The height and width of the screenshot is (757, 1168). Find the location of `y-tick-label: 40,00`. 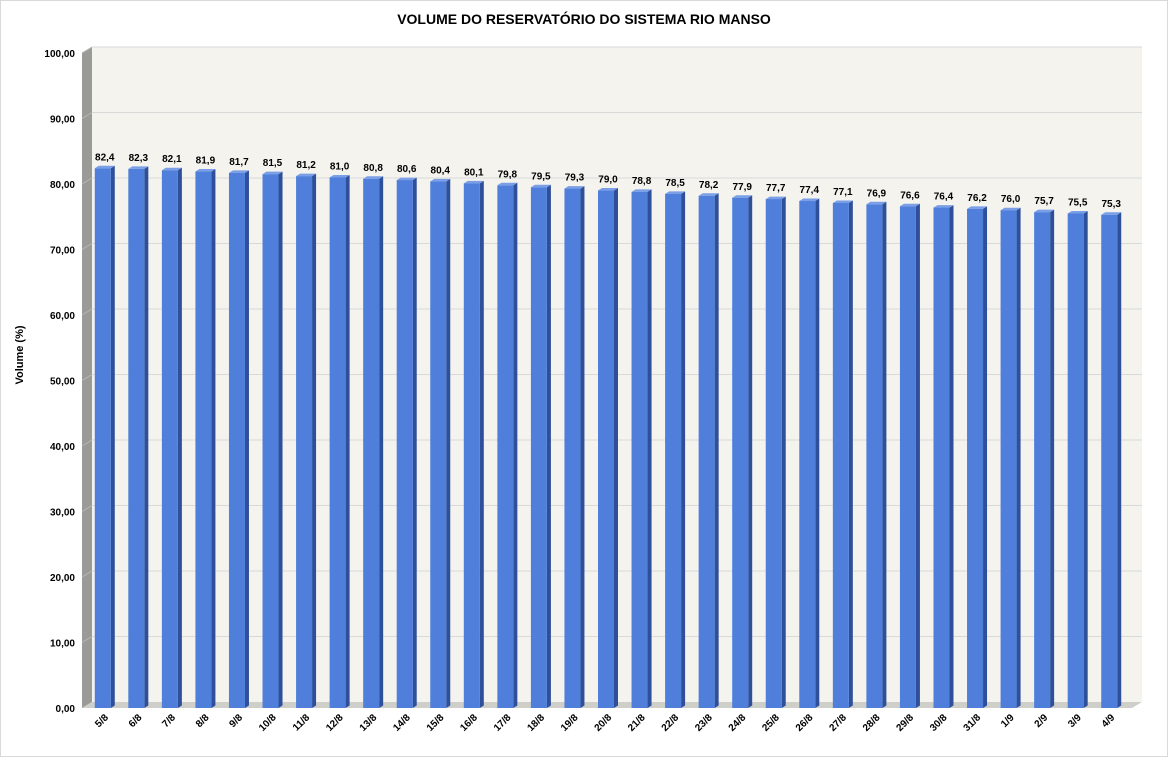

y-tick-label: 40,00 is located at coordinates (62, 447).